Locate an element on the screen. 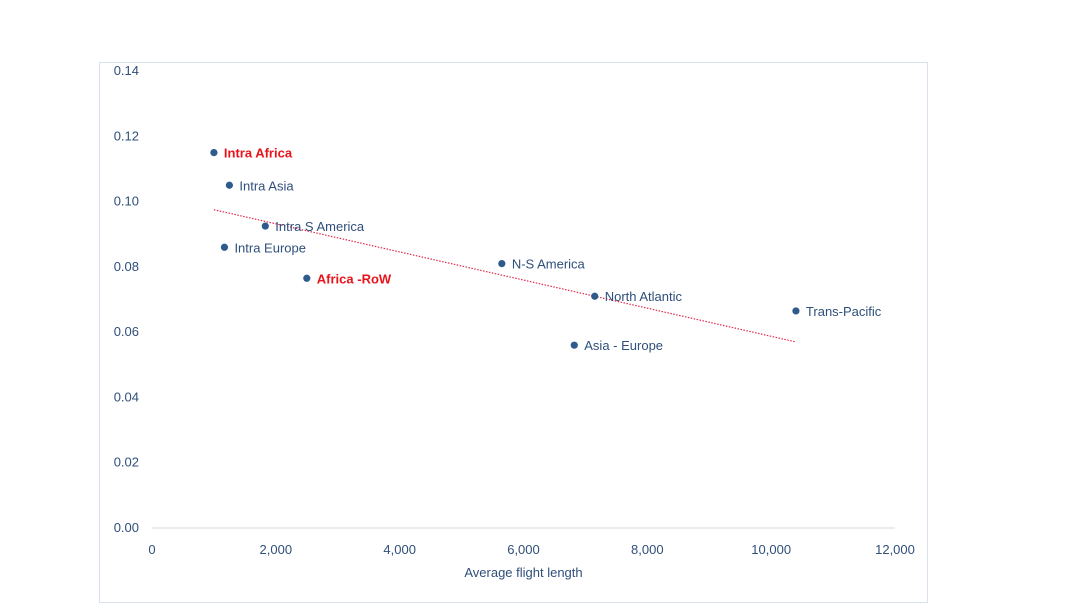 This screenshot has width=1080, height=608. x-axis-title: Average flight length is located at coordinates (523, 572).